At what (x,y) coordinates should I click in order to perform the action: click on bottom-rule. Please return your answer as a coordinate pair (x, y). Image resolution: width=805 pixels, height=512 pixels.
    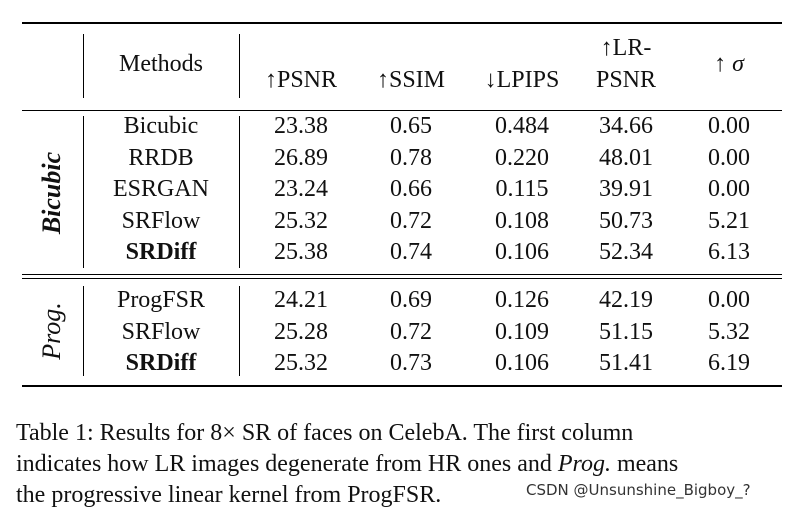
    Looking at the image, I should click on (402, 386).